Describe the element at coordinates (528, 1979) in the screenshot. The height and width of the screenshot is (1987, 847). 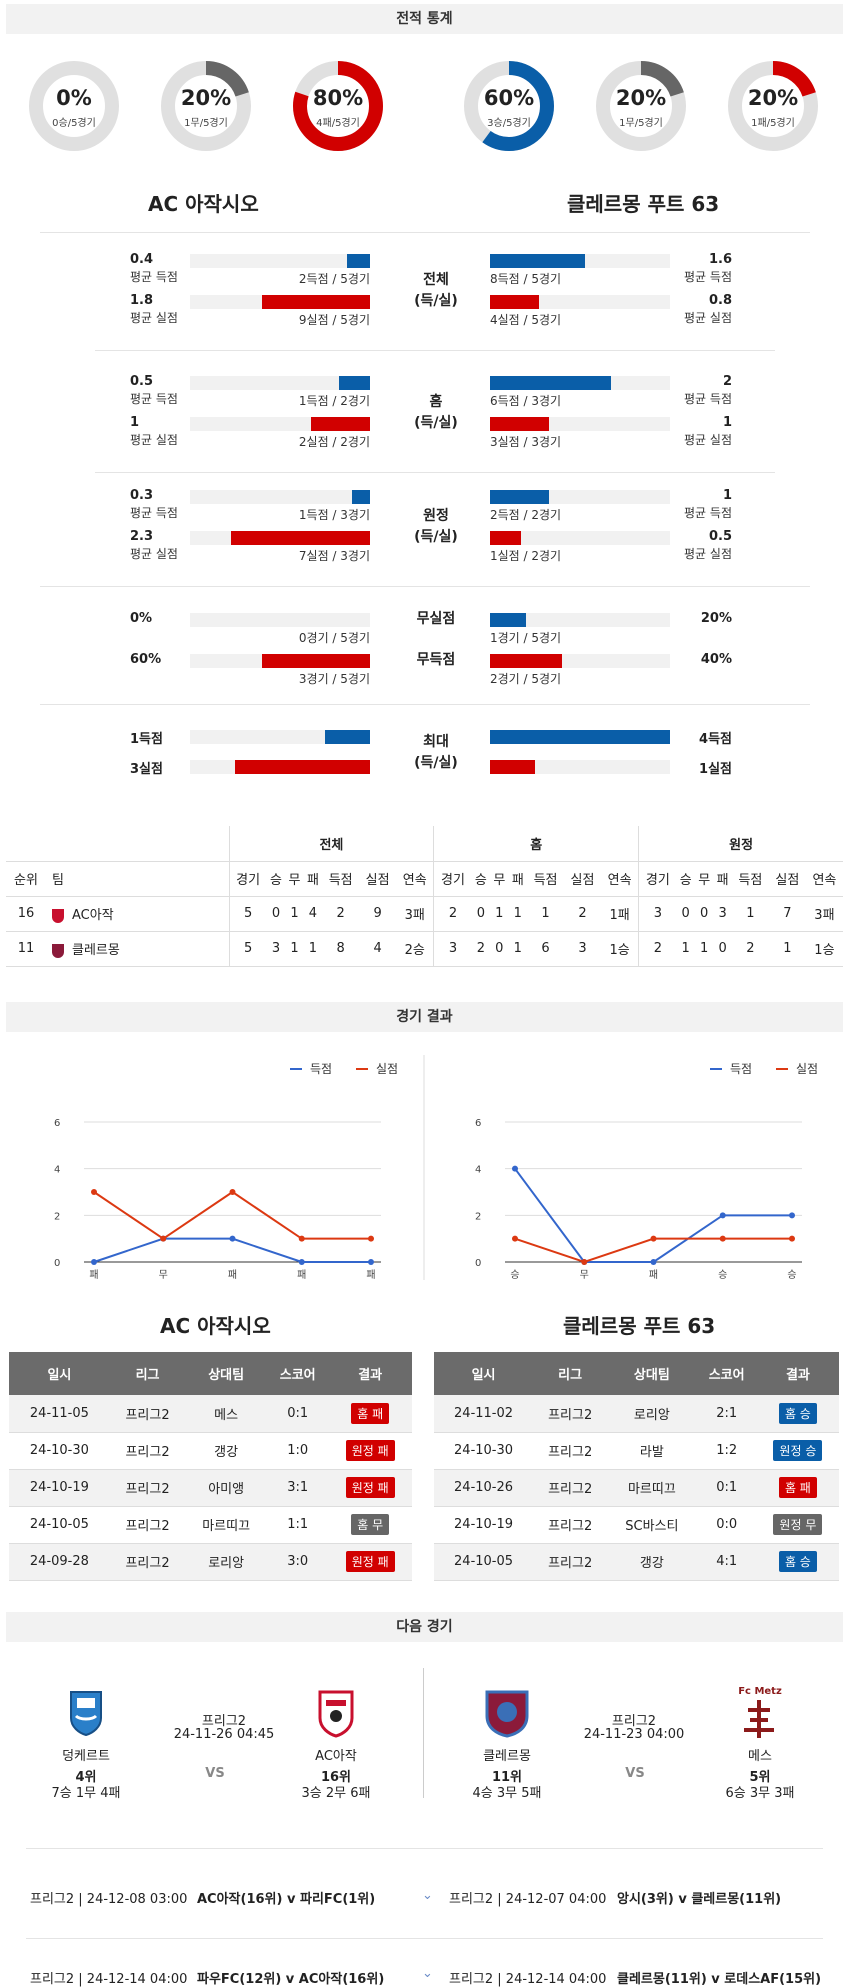
I see `fixture-2-right-date: 프리그2 | 24-12-14 04:00` at that location.